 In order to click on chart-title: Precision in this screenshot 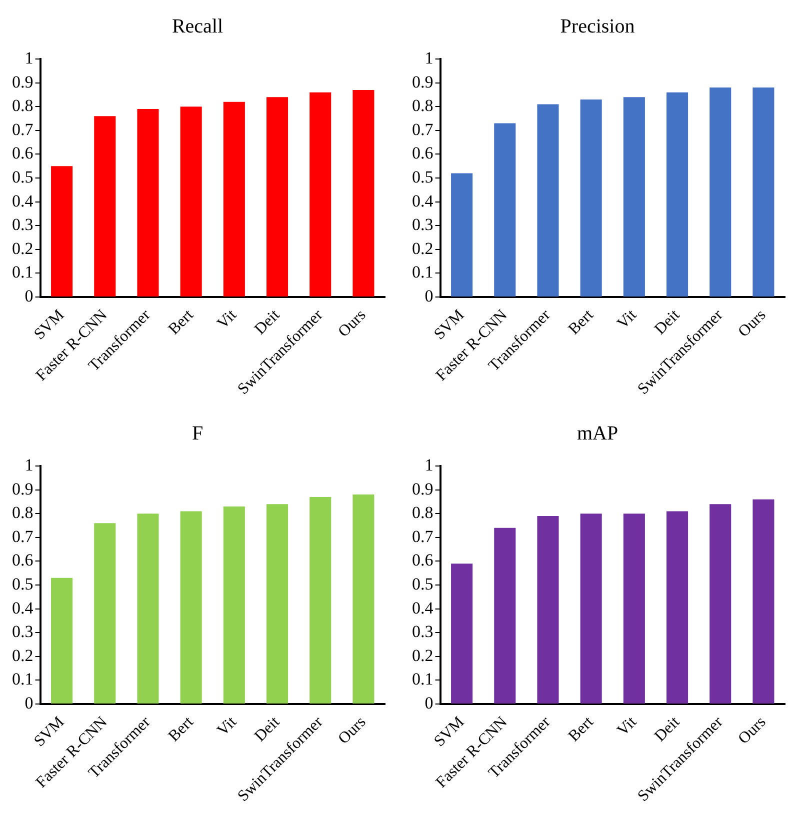, I will do `click(597, 26)`.